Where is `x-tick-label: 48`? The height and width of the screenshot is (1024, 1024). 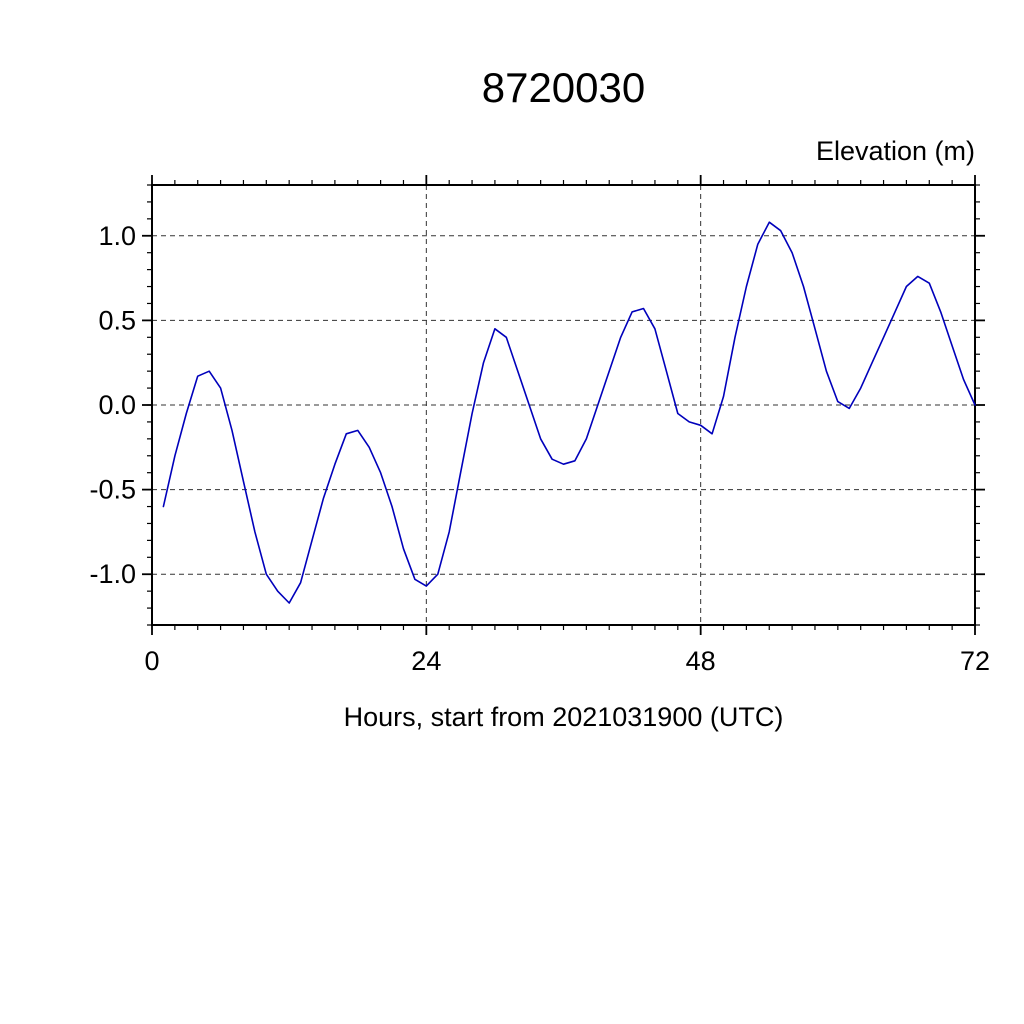
x-tick-label: 48 is located at coordinates (701, 661).